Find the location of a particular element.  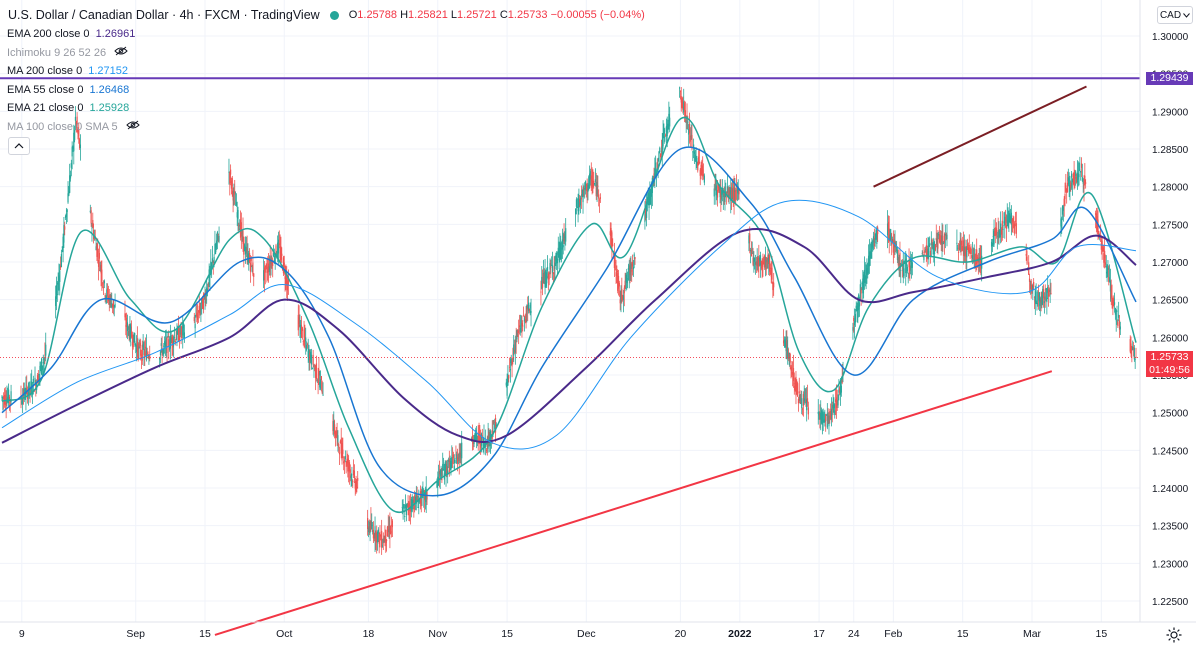

y-tick-label: 1.24500 is located at coordinates (1170, 451).